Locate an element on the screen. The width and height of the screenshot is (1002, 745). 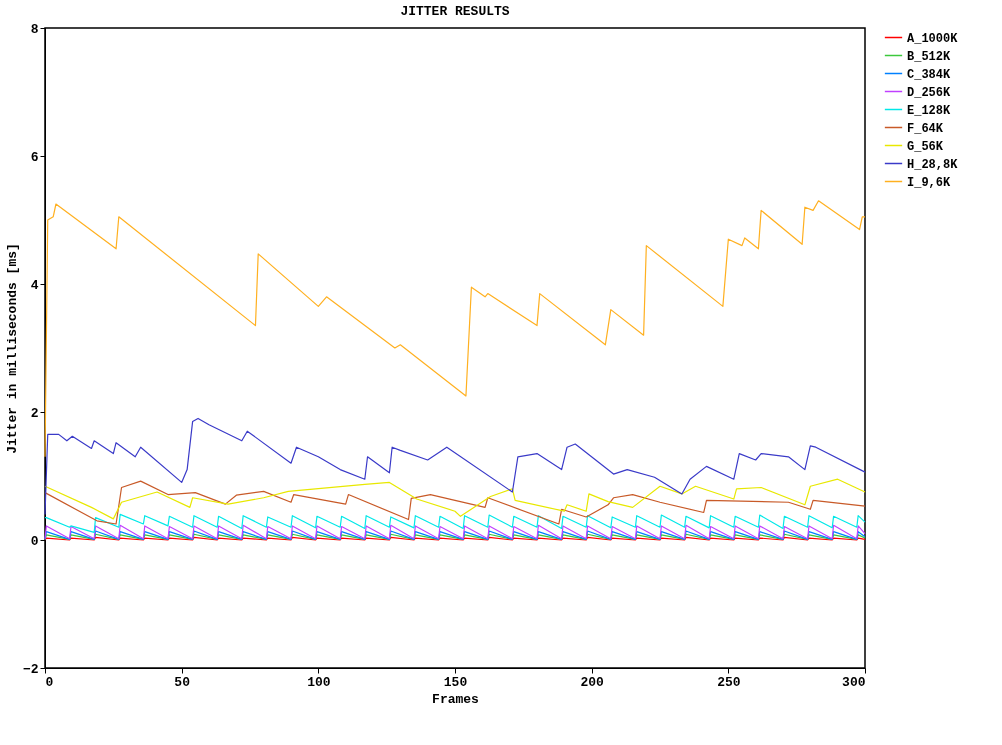
x-tick-label: 250 is located at coordinates (729, 682).